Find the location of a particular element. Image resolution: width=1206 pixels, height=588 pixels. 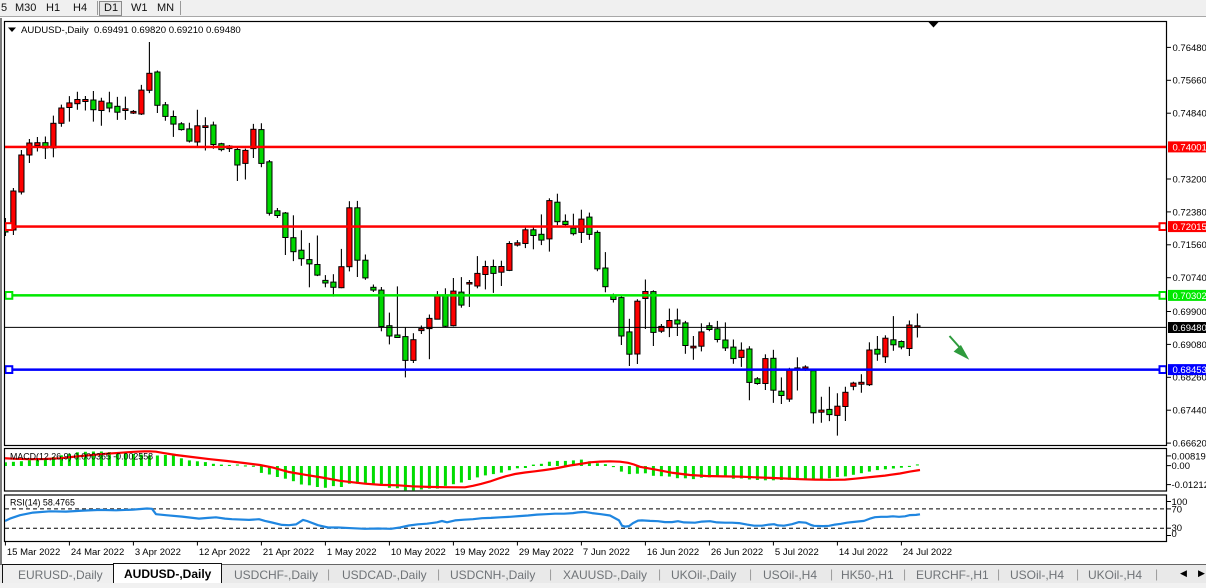

svg-text: 24 Jul 2022 is located at coordinates (927, 552).